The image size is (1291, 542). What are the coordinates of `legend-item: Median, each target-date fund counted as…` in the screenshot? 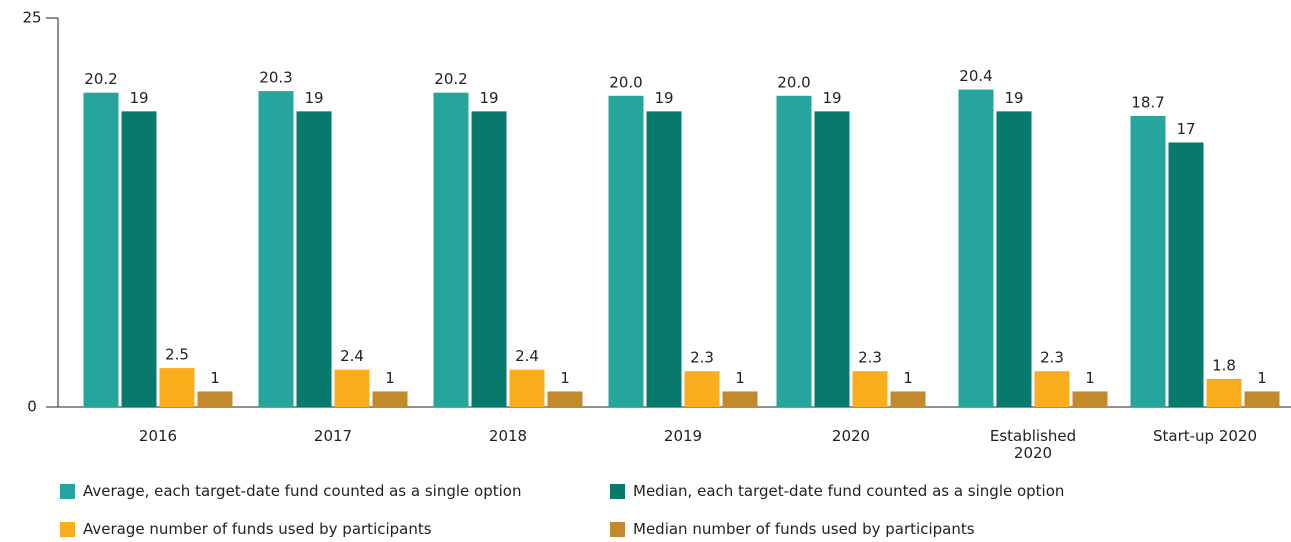 It's located at (837, 491).